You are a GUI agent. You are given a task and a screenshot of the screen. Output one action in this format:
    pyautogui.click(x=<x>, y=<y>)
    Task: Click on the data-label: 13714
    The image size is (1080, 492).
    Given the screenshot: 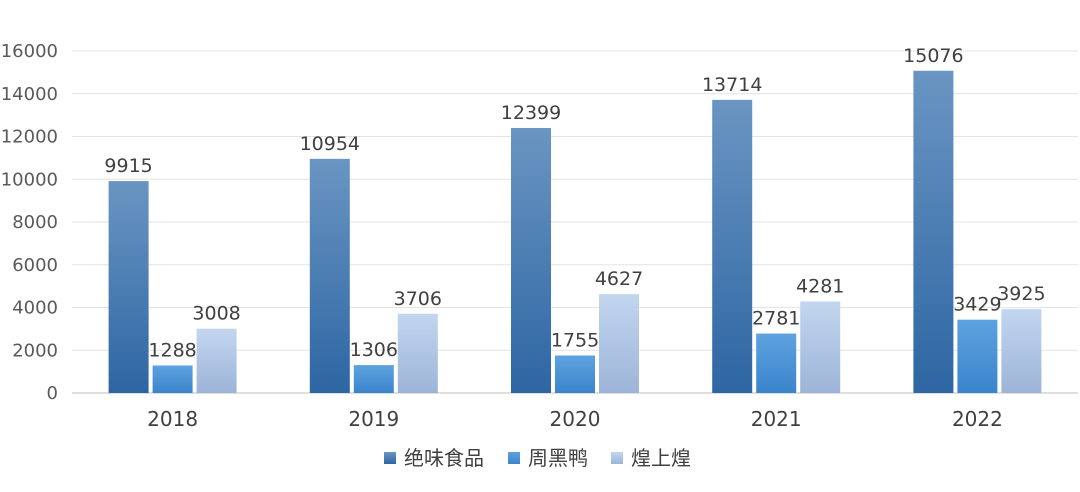 What is the action you would take?
    pyautogui.click(x=732, y=85)
    